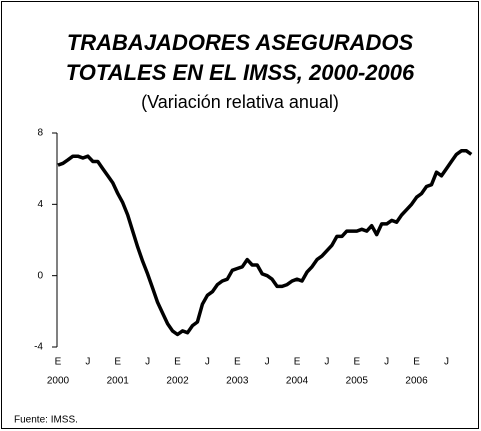 This screenshot has width=481, height=431. What do you see at coordinates (240, 102) in the screenshot?
I see `chart-subtitle: (Variación relativa anual)` at bounding box center [240, 102].